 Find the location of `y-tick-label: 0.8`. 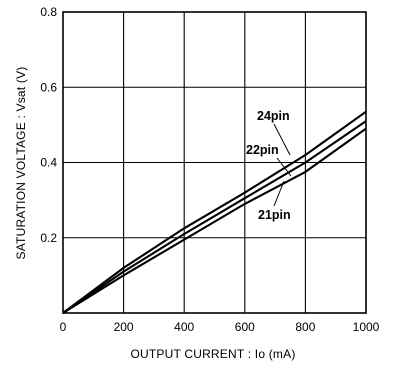

y-tick-label: 0.8 is located at coordinates (48, 12).